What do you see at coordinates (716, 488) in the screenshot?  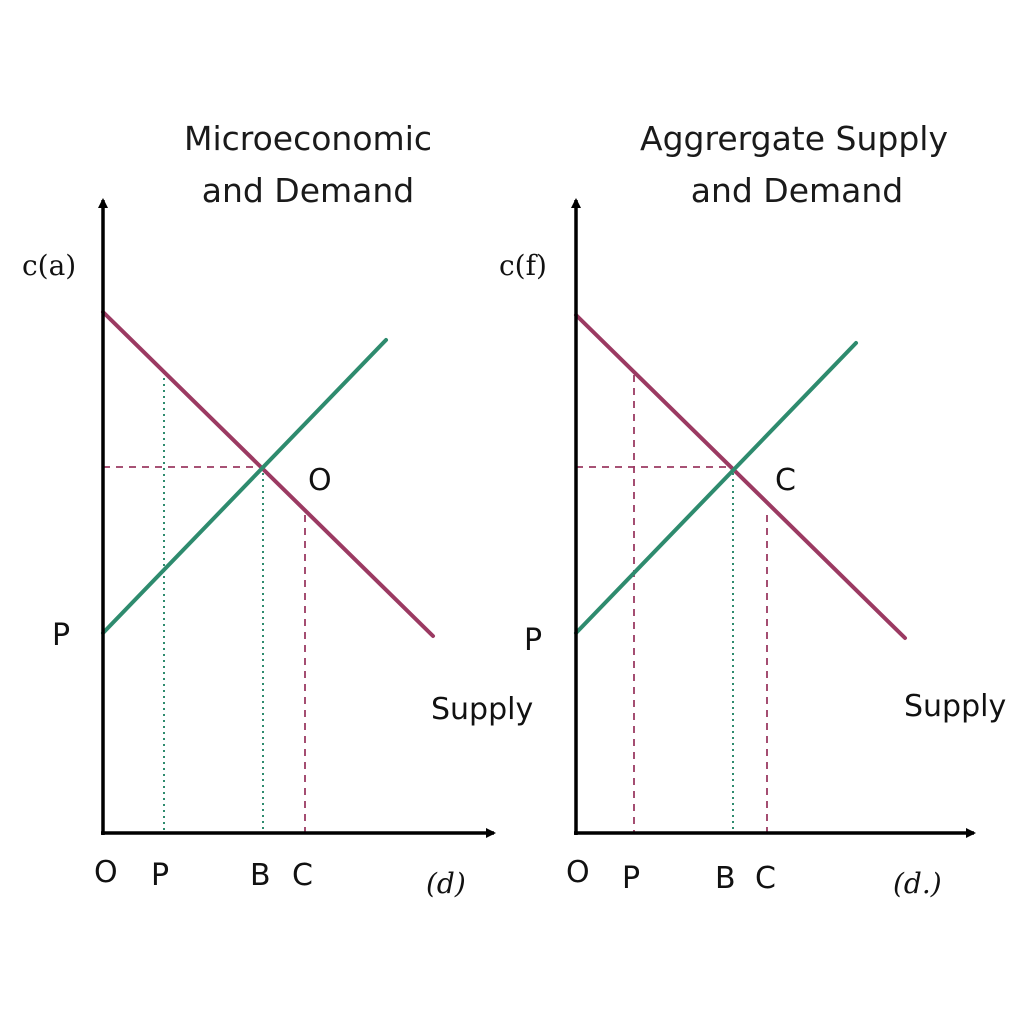 I see `panel-right-supply-curve` at bounding box center [716, 488].